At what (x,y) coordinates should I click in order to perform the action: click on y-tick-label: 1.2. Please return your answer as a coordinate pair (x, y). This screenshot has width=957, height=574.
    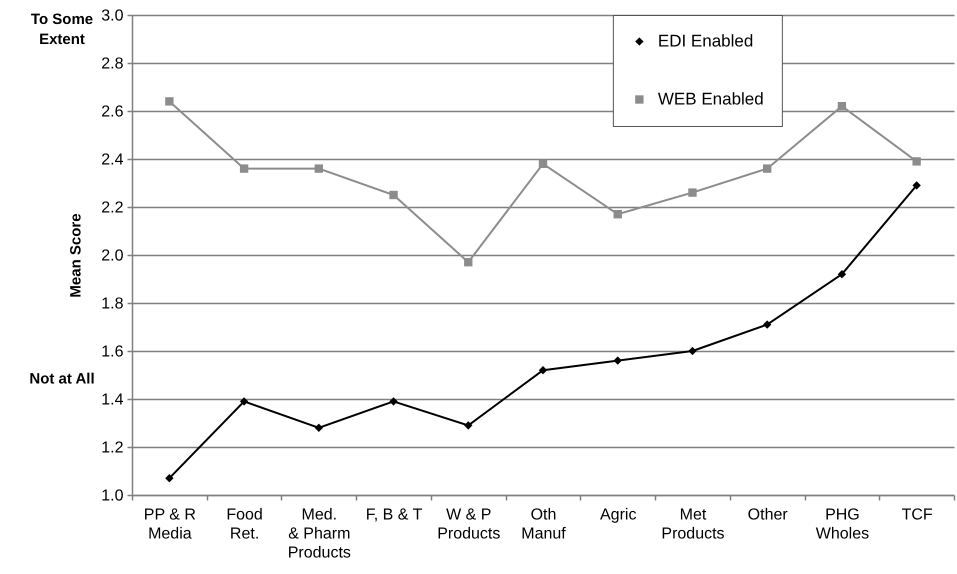
    Looking at the image, I should click on (112, 448).